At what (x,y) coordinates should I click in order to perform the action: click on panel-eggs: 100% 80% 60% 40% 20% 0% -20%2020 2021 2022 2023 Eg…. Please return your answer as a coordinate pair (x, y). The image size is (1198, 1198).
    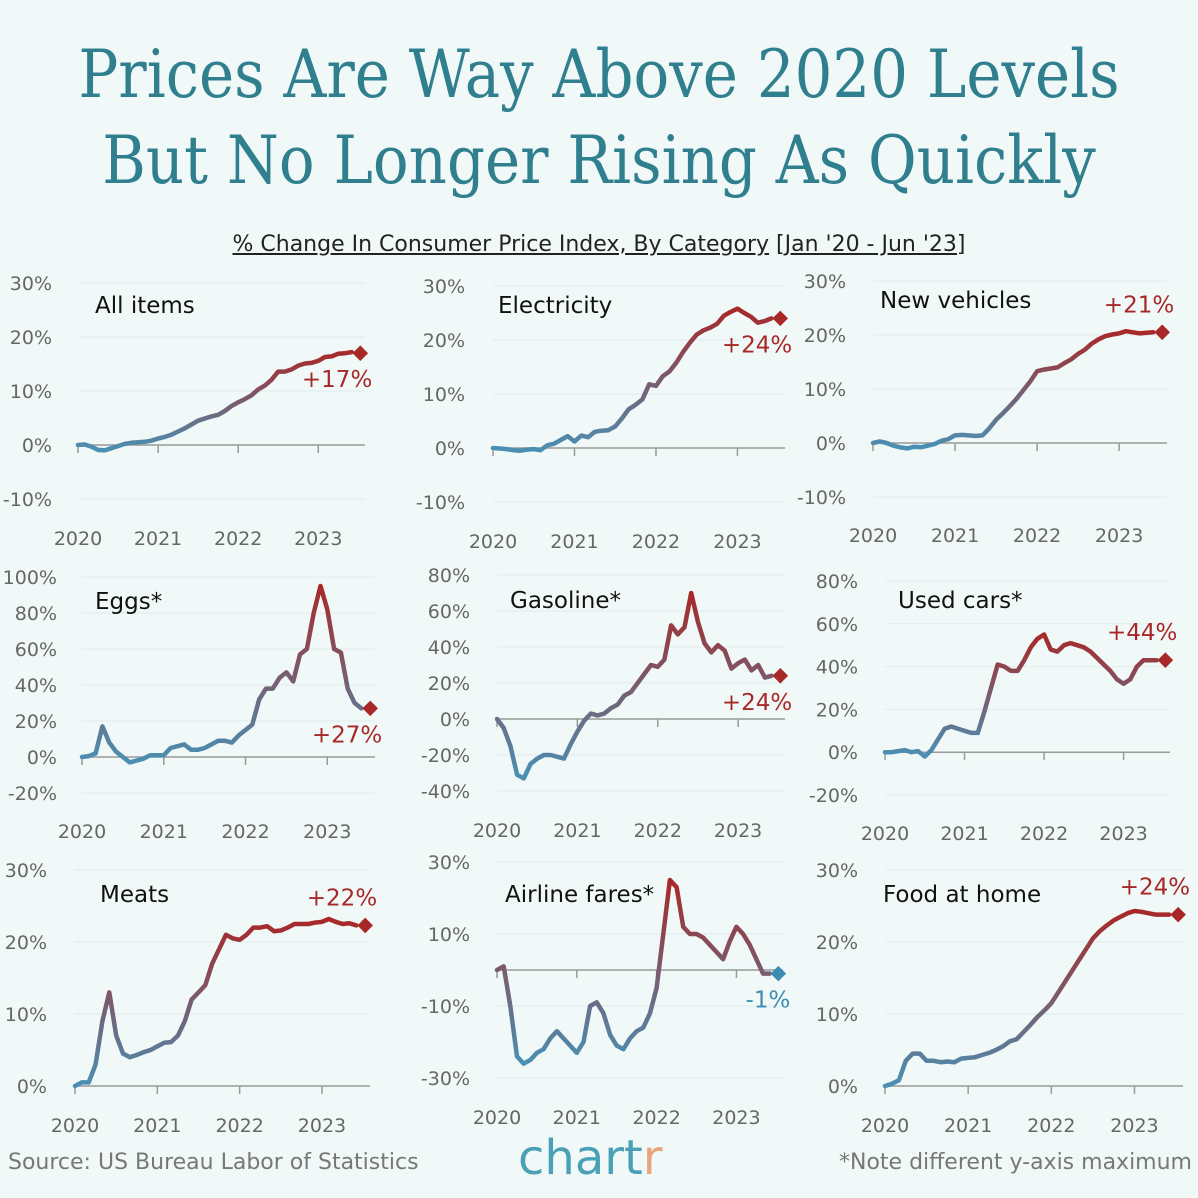
    Looking at the image, I should click on (193, 705).